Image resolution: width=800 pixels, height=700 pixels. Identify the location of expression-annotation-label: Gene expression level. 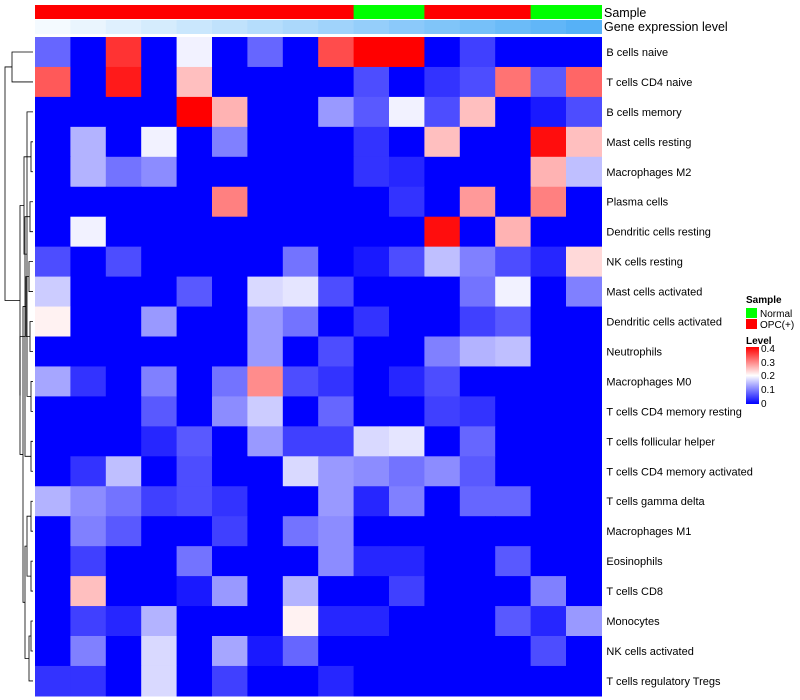
(666, 27).